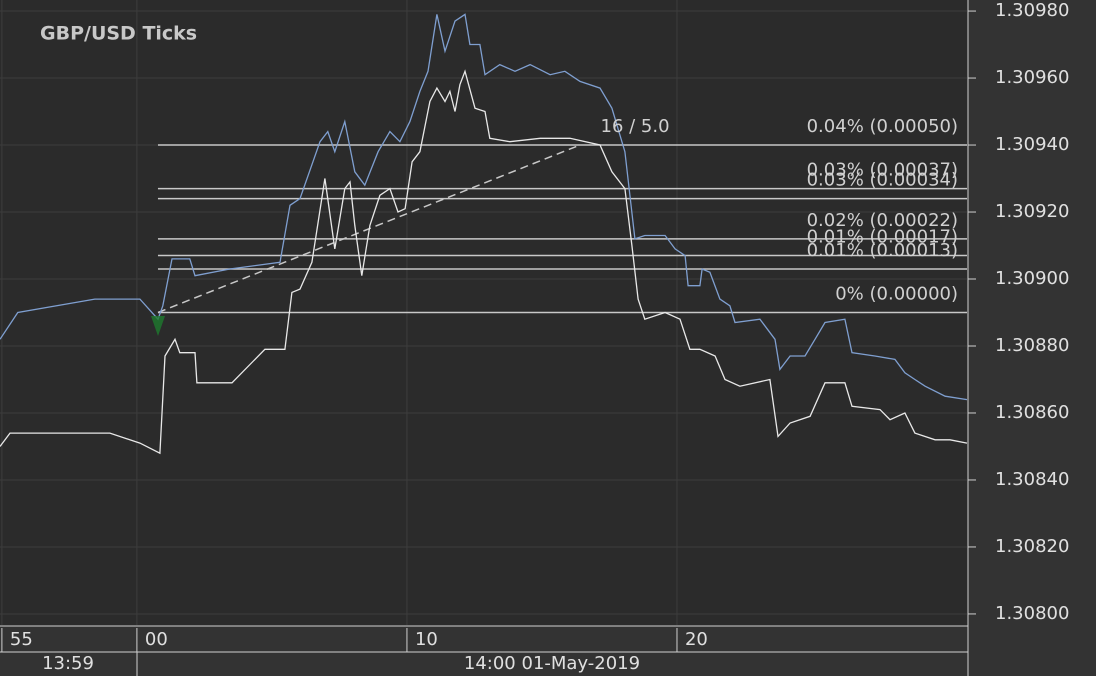 This screenshot has height=676, width=1096. I want to click on x-axis-panel, so click(484, 651).